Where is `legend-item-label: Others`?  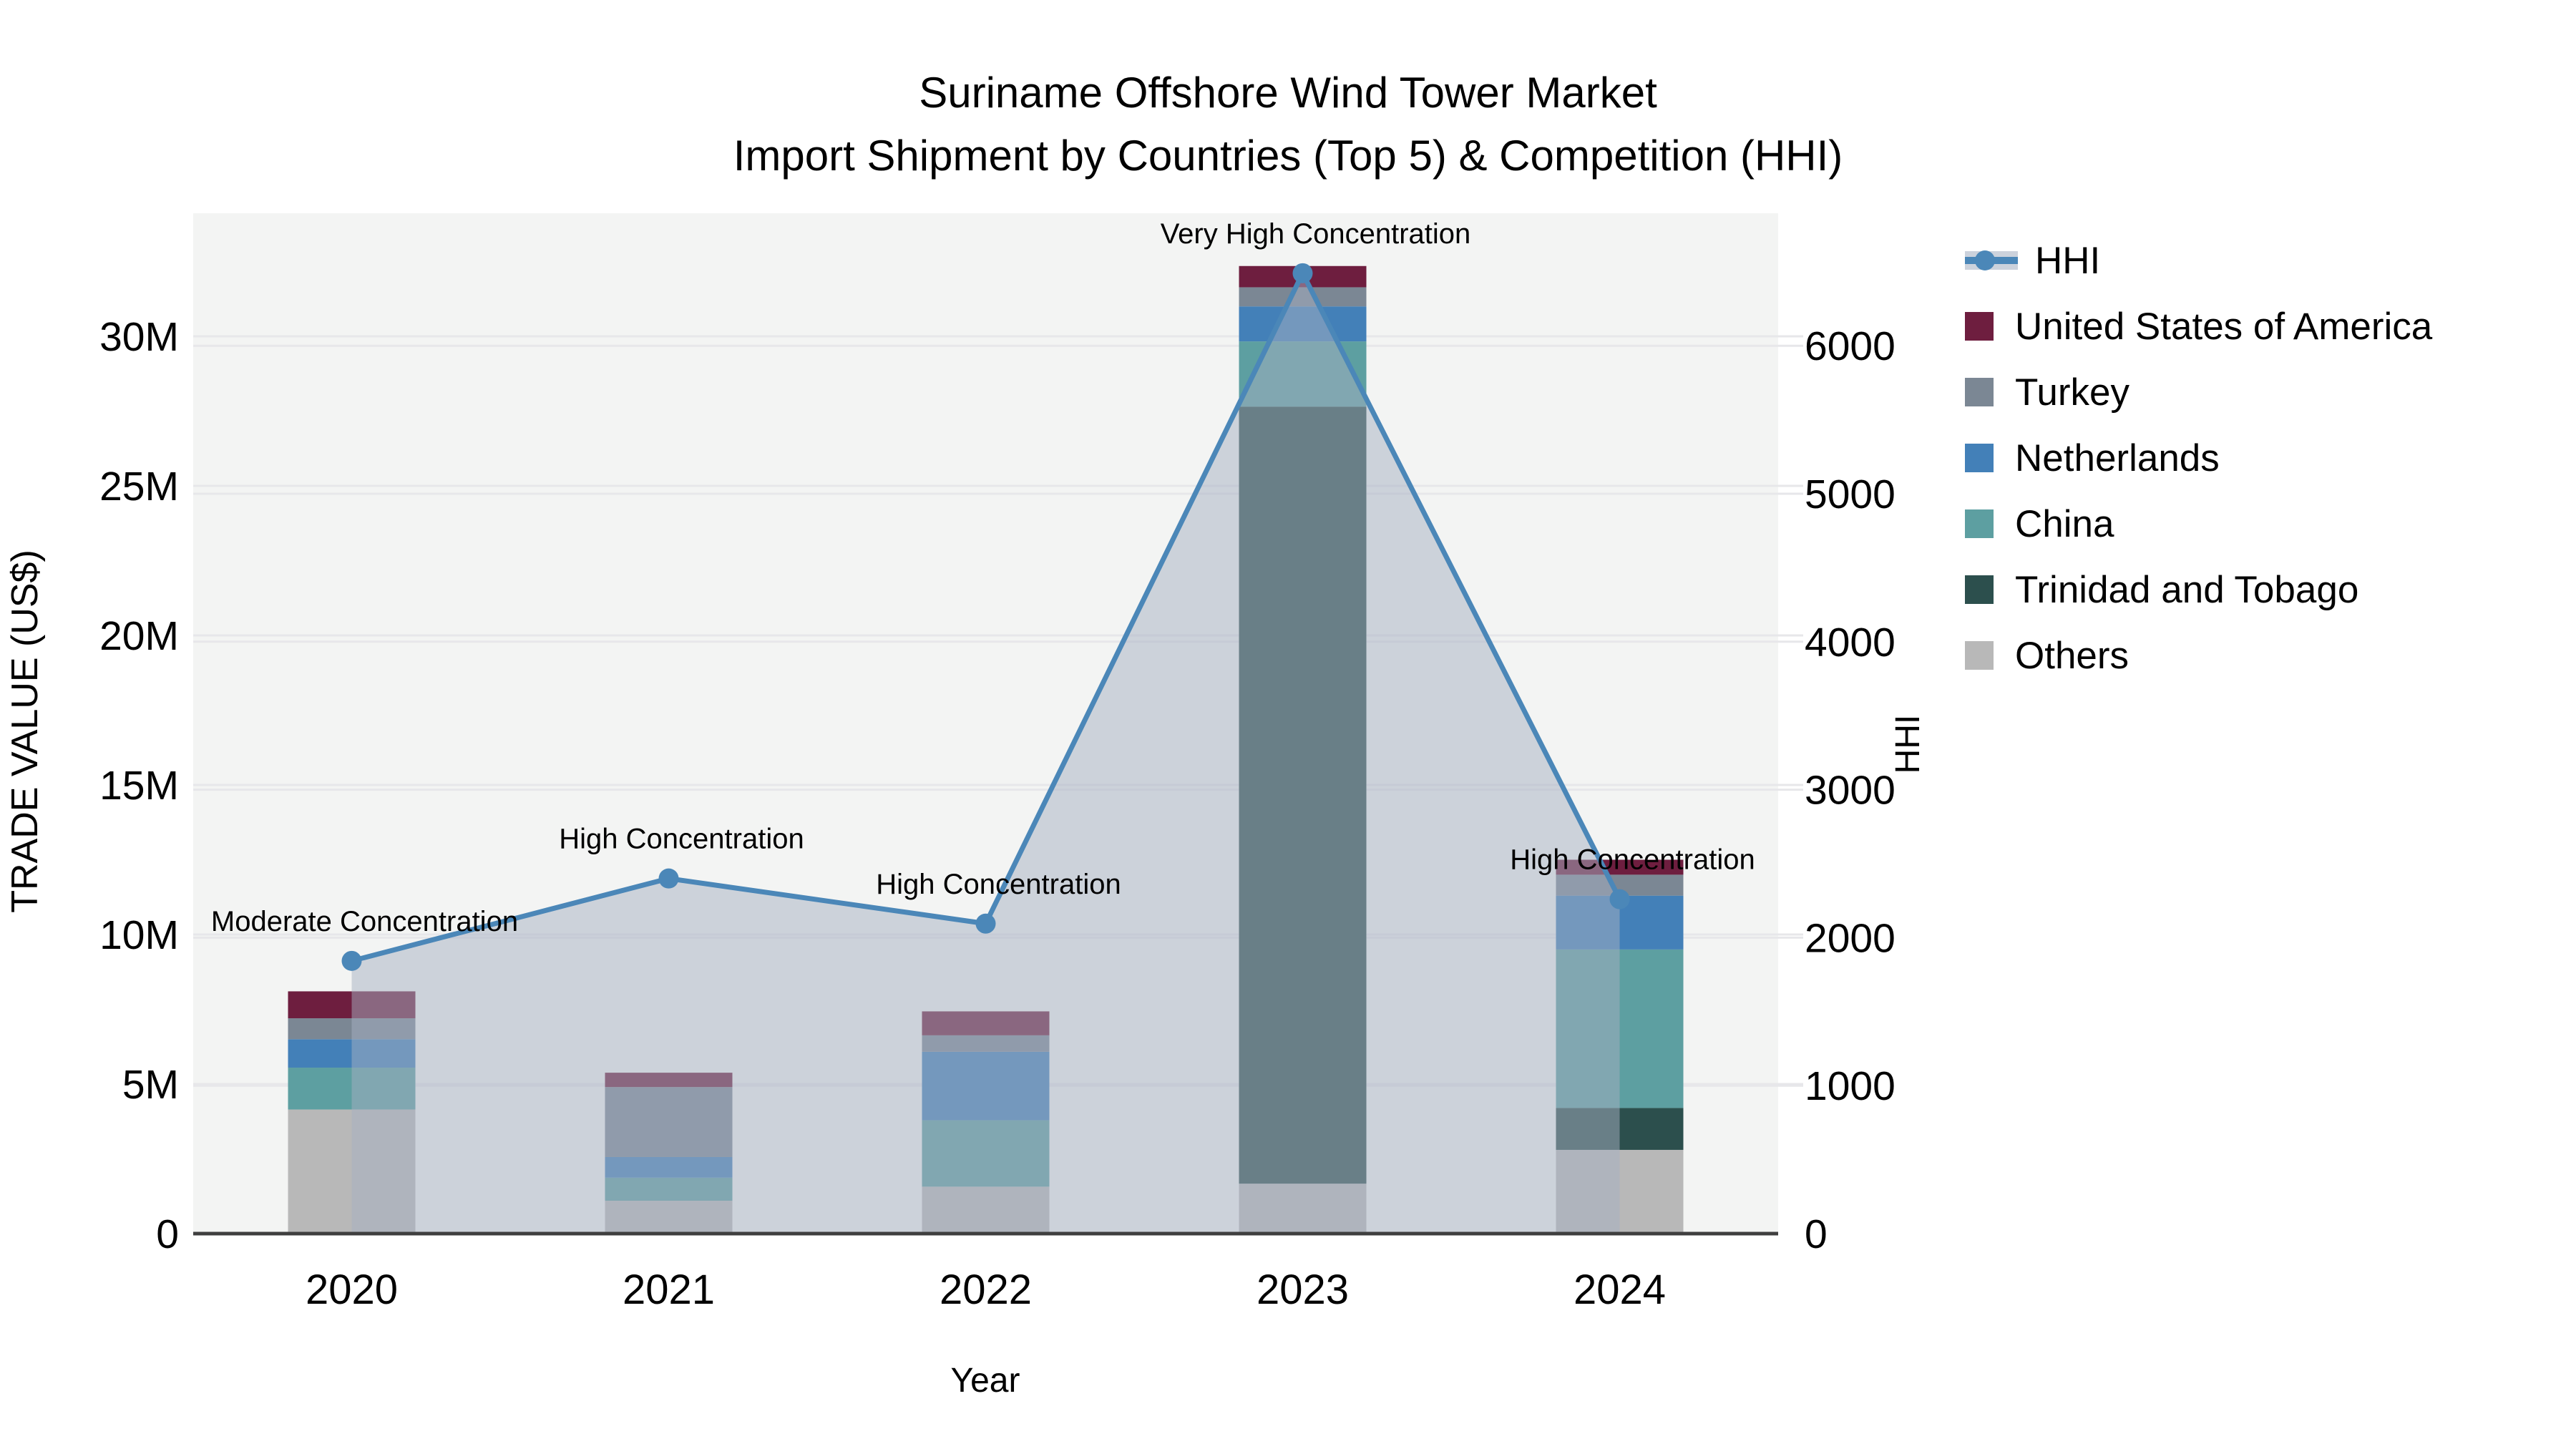
legend-item-label: Others is located at coordinates (2072, 655).